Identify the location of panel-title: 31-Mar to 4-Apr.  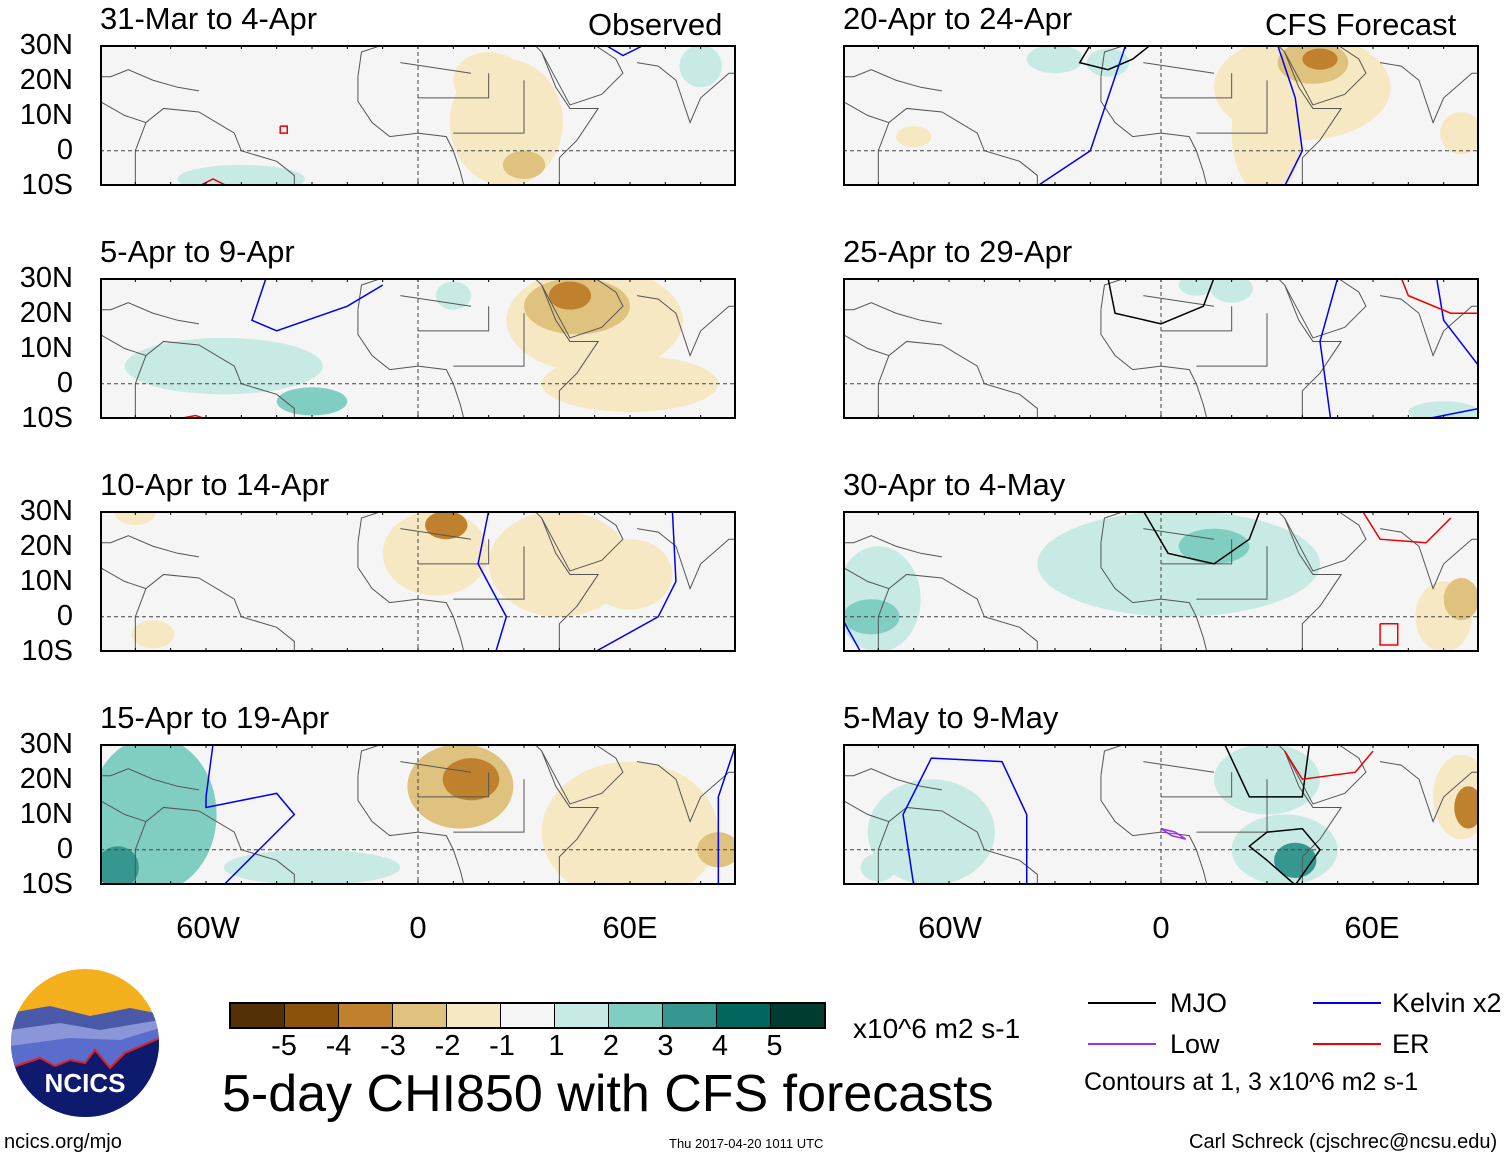
(209, 18).